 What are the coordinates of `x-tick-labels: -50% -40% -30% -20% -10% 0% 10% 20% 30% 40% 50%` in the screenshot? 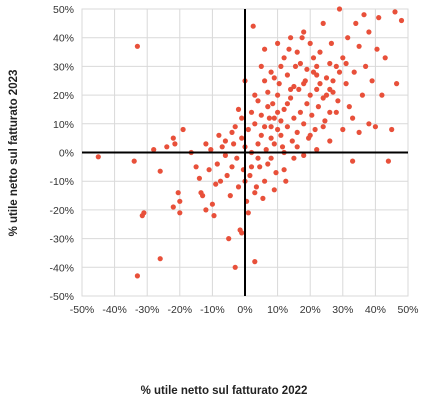 It's located at (244, 310).